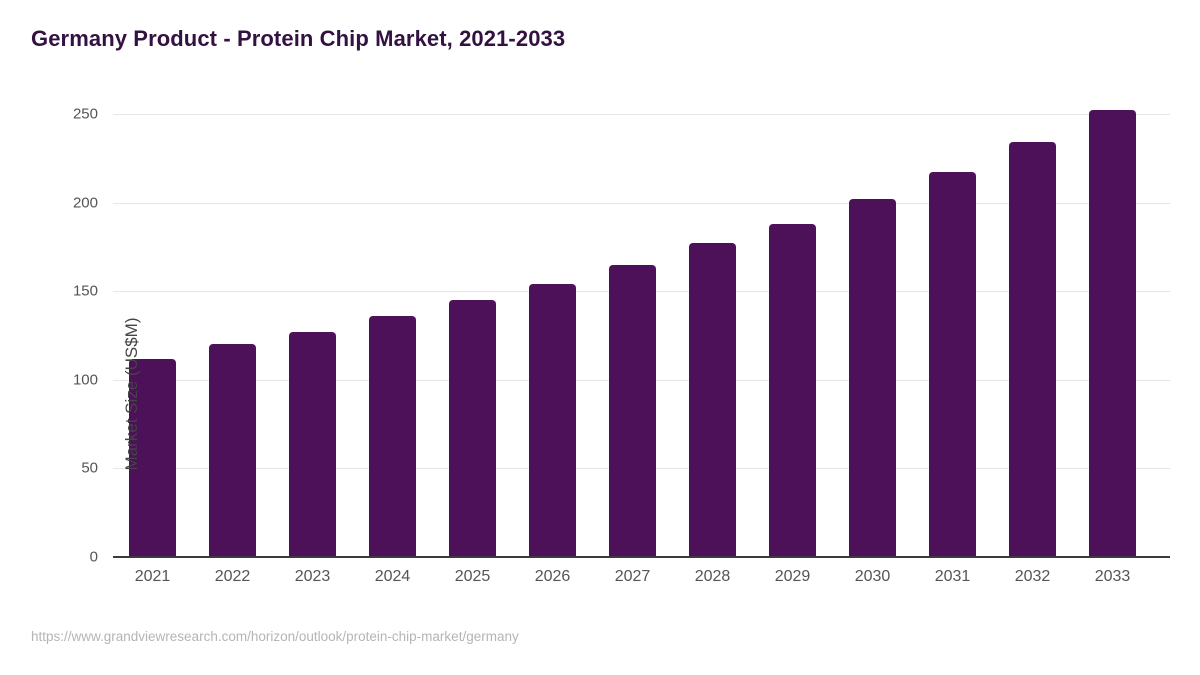 The height and width of the screenshot is (675, 1200). What do you see at coordinates (392, 576) in the screenshot?
I see `x-axis-tick-label: 2024` at bounding box center [392, 576].